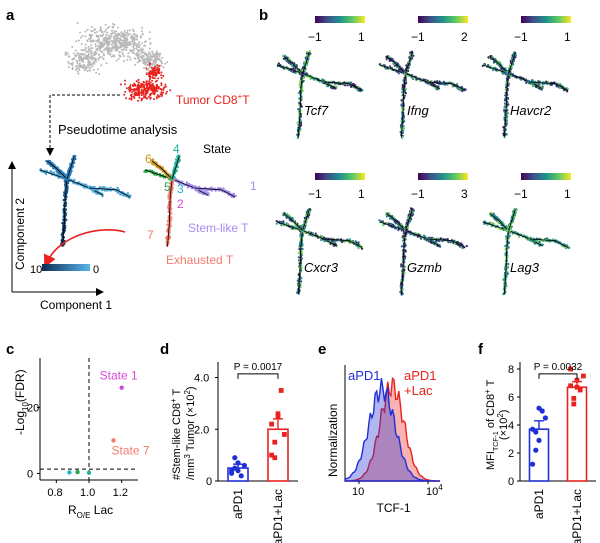 This screenshot has width=600, height=543. What do you see at coordinates (85, 200) in the screenshot?
I see `pseudotime-trajectory` at bounding box center [85, 200].